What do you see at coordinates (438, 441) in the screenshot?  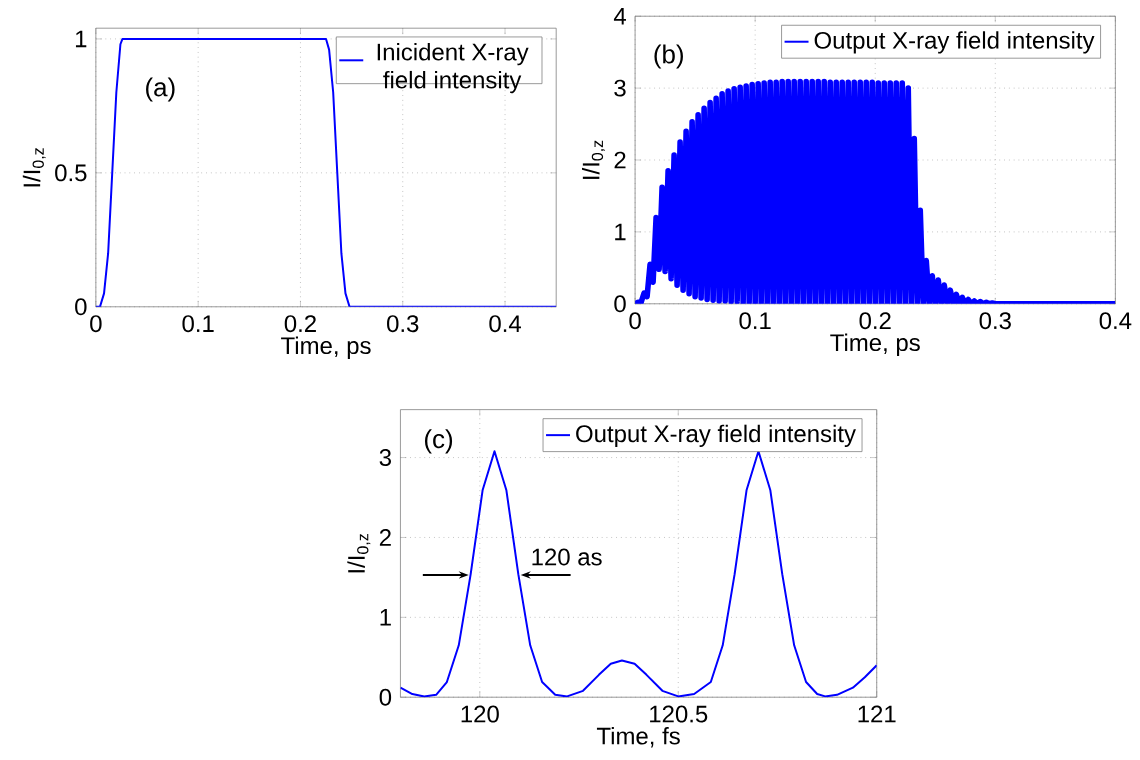 I see `annotation: (c)` at bounding box center [438, 441].